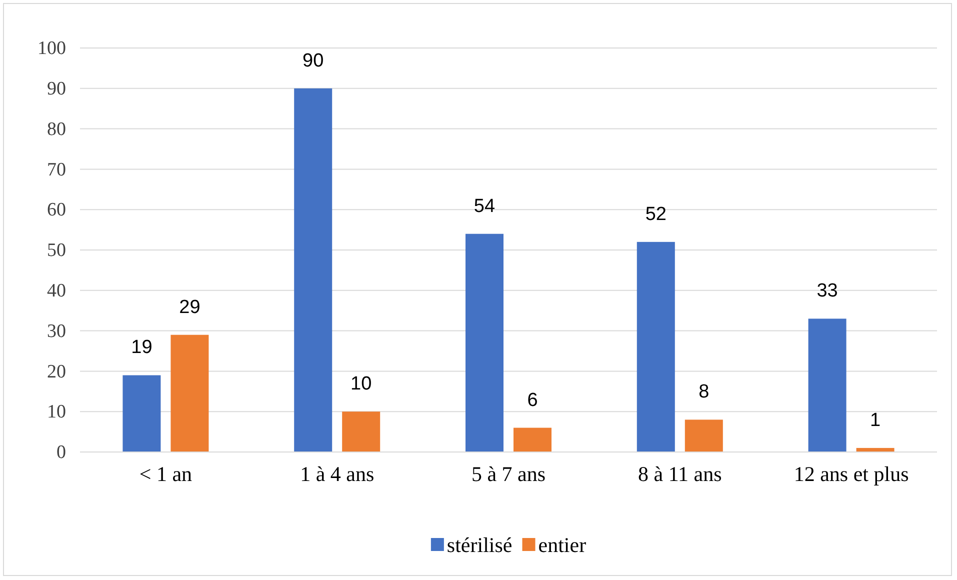 Image resolution: width=957 pixels, height=580 pixels. I want to click on legend-label: entier, so click(562, 545).